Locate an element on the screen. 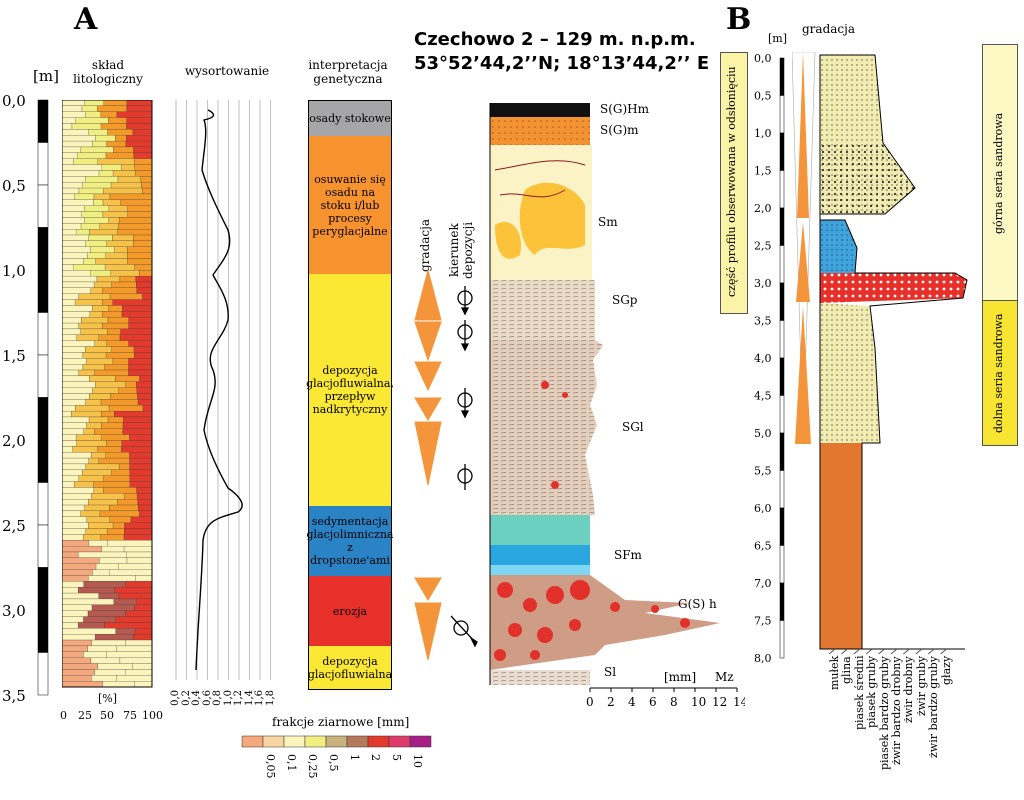  facies-label: G(S) h is located at coordinates (697, 604).